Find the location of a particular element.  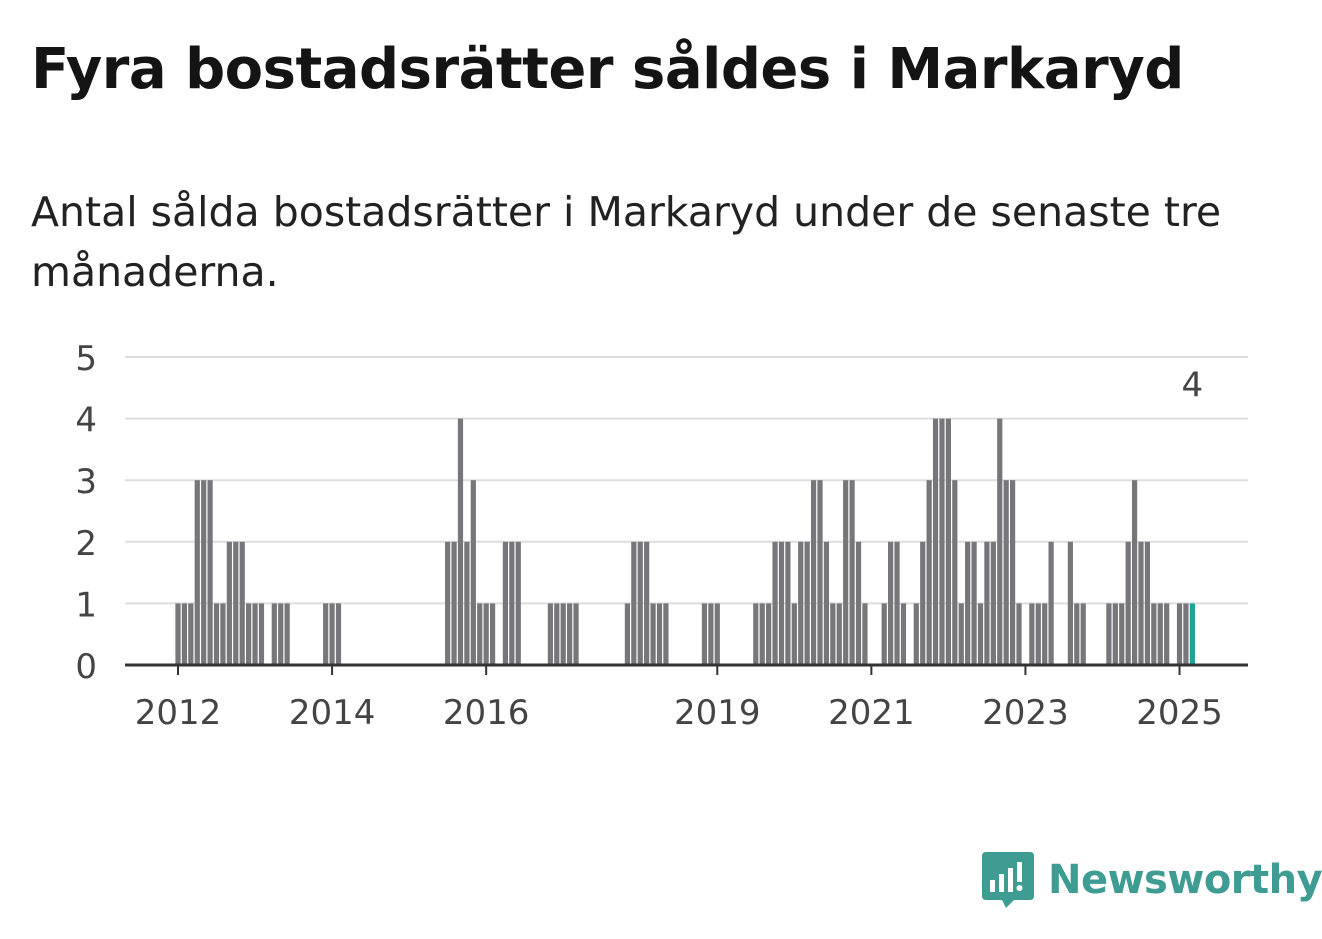

highlight-value-label: 4 is located at coordinates (1193, 386).